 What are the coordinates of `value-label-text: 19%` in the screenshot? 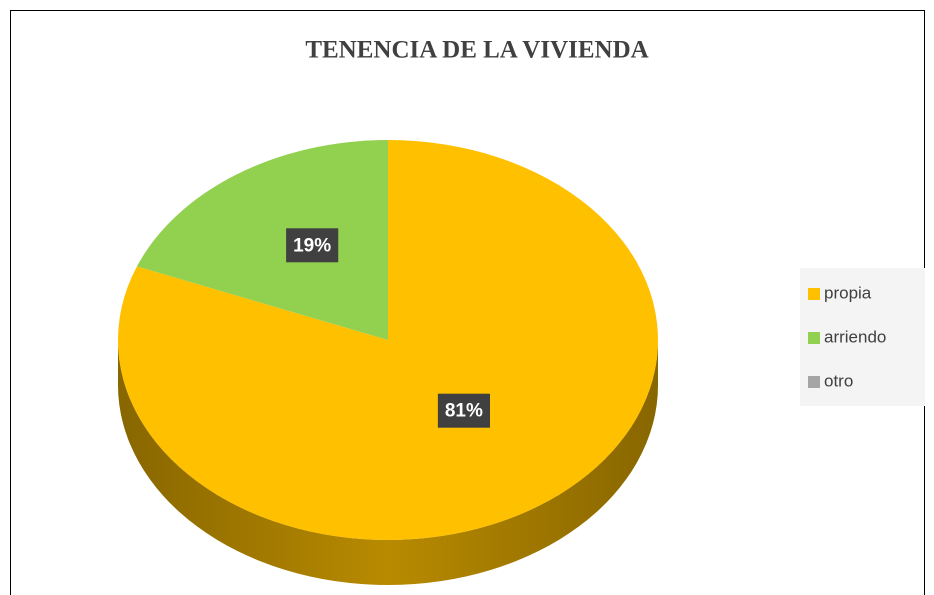 It's located at (312, 245).